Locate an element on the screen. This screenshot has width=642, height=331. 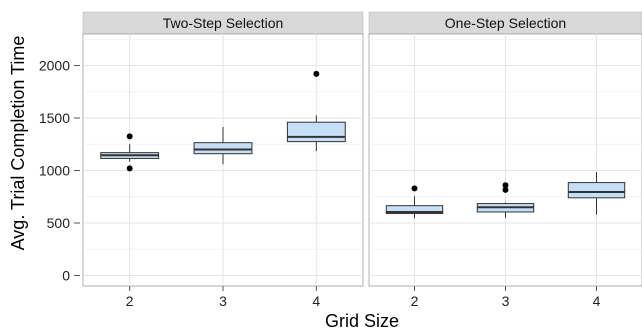
y-tick-label: 1500 is located at coordinates (54, 118).